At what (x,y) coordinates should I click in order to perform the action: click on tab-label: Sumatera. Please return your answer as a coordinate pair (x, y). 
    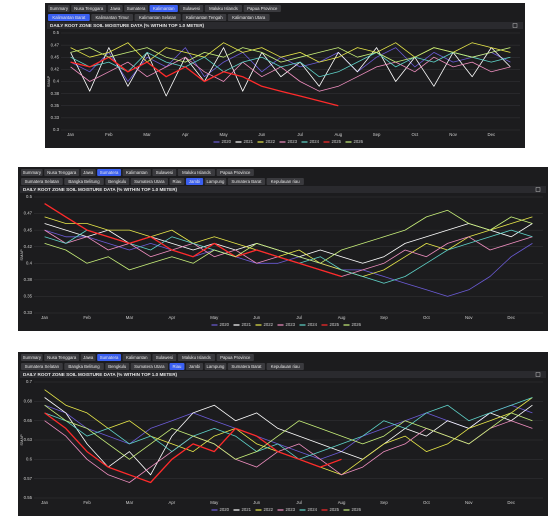
    Looking at the image, I should click on (109, 357).